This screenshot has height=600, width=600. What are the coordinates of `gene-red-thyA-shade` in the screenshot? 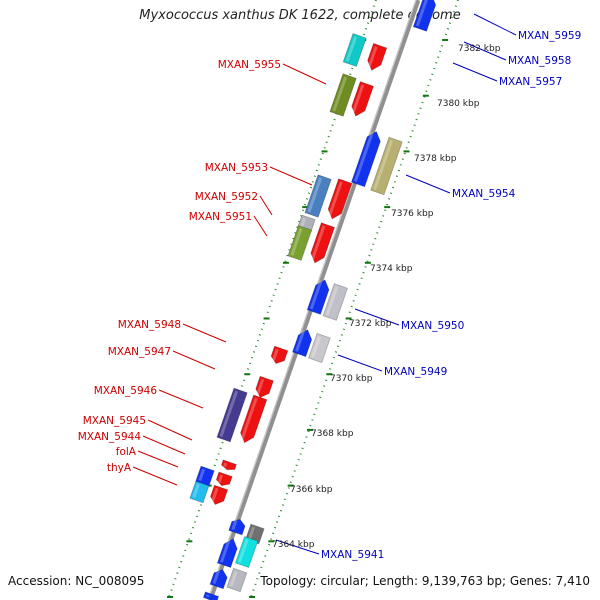 It's located at (215, 494).